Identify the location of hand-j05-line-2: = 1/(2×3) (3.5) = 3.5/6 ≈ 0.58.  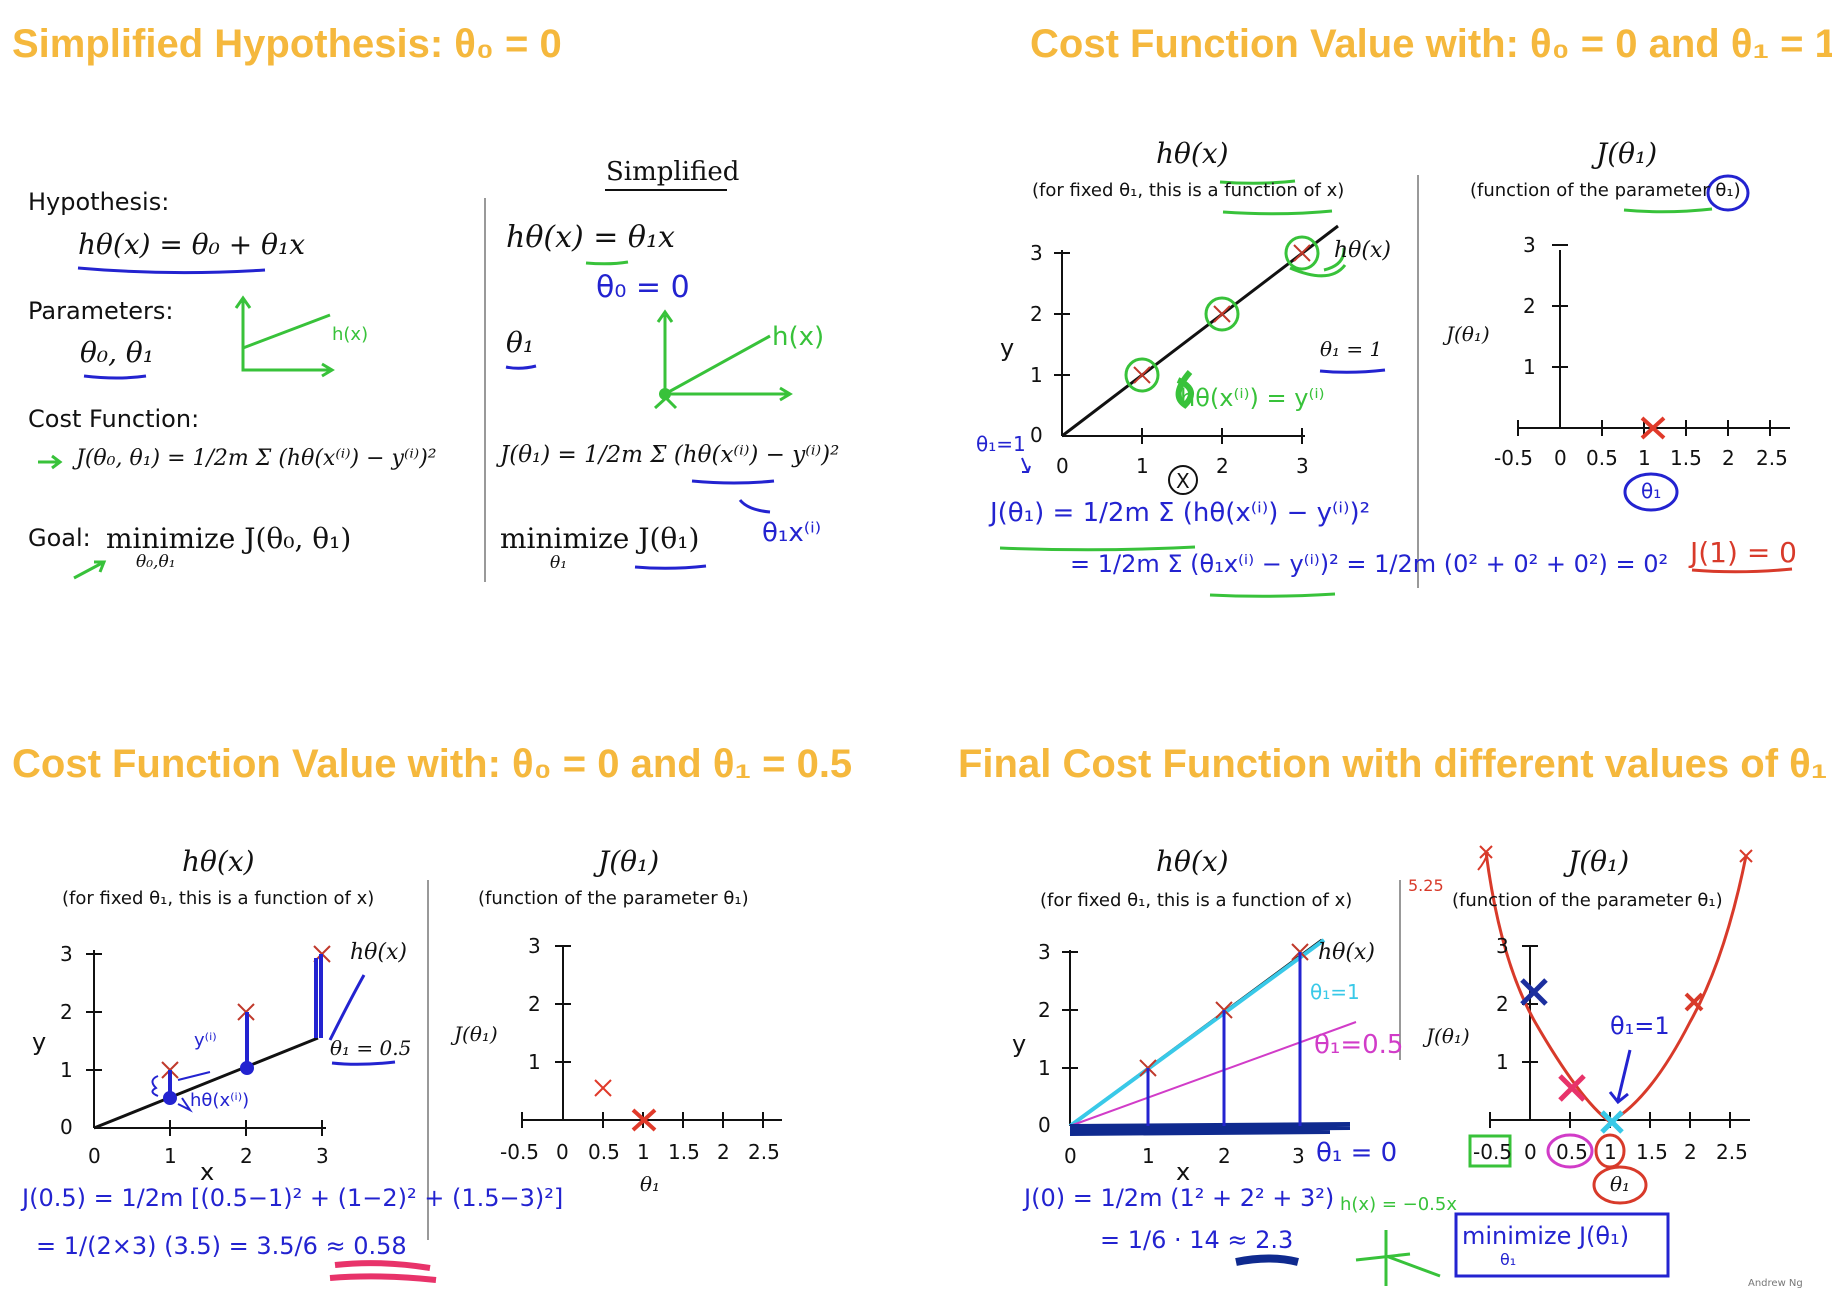
(221, 1246).